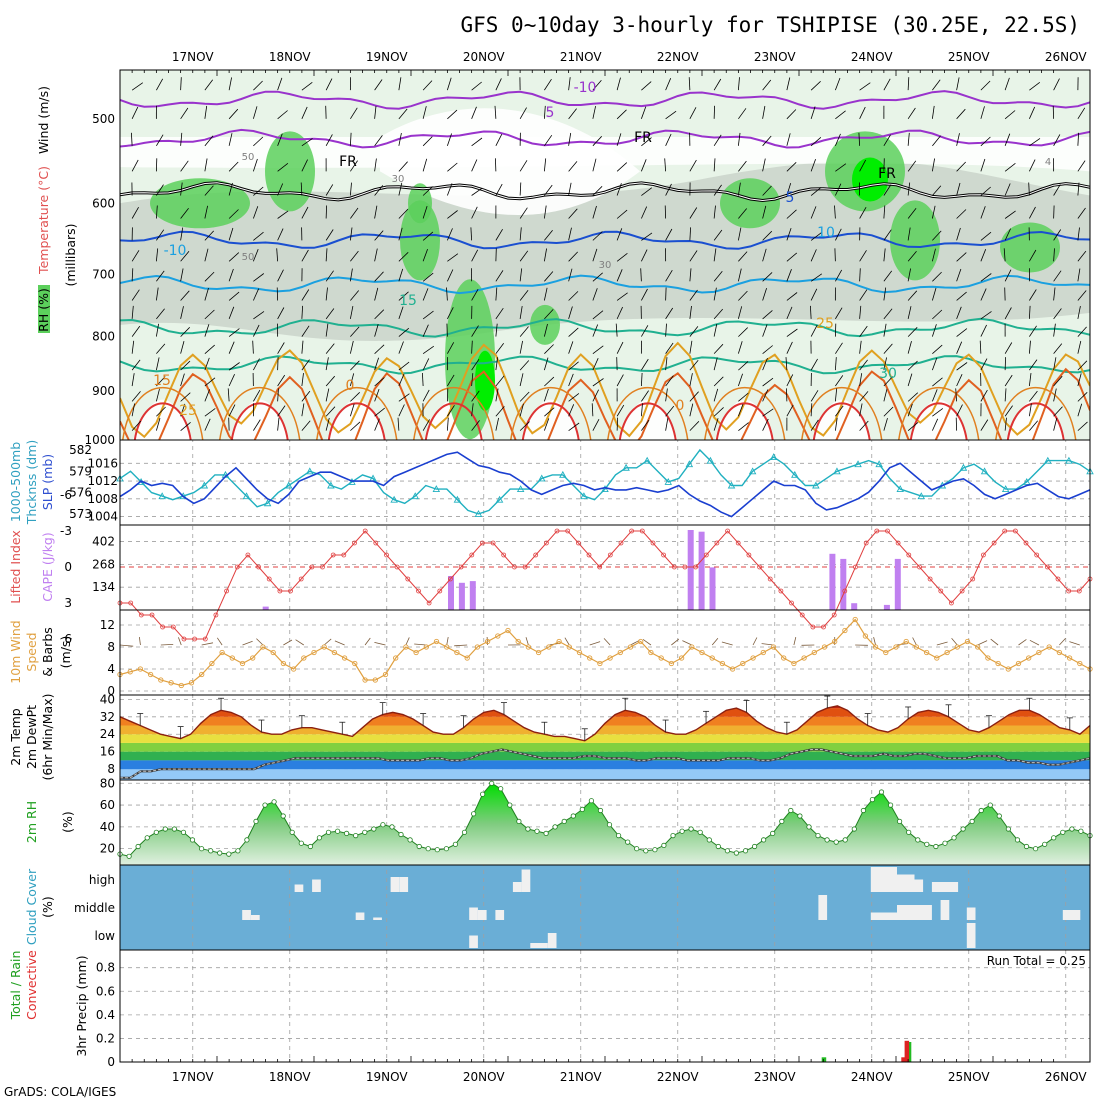 This screenshot has height=1100, width=1100. Describe the element at coordinates (605, 737) in the screenshot. I see `temp-content` at that location.